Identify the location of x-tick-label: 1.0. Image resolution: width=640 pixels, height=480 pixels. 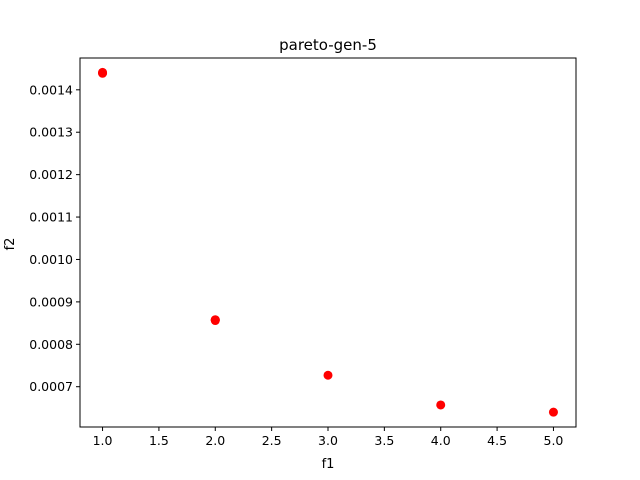
(103, 440).